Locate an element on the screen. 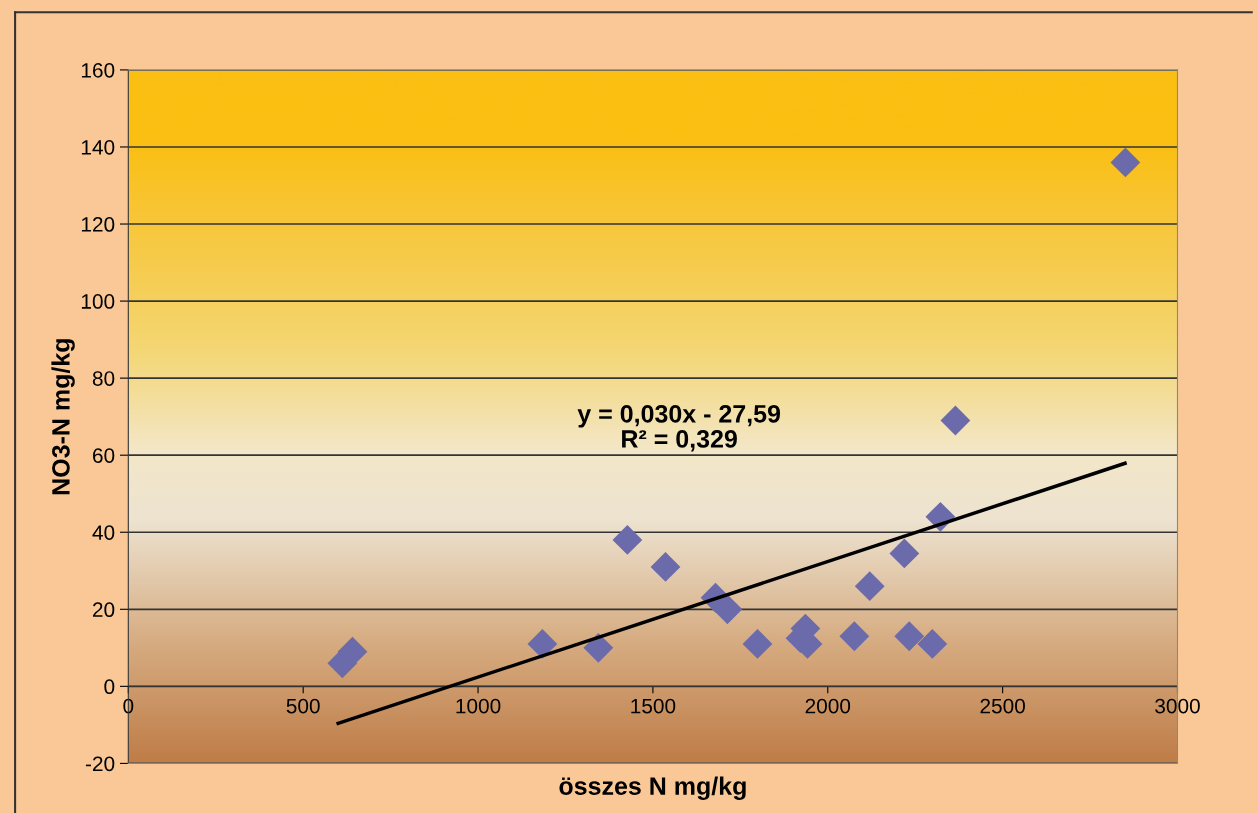  y-tick-label: 20 is located at coordinates (104, 610).